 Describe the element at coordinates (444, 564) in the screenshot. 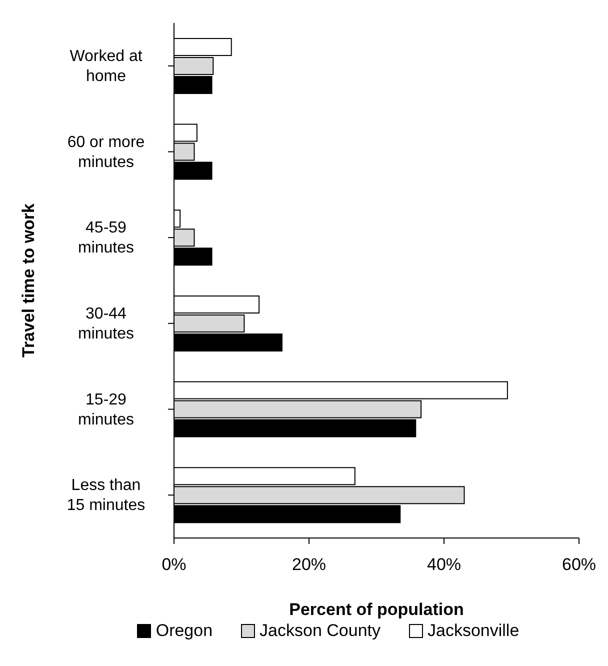

I see `x-tick-label: 40%` at that location.